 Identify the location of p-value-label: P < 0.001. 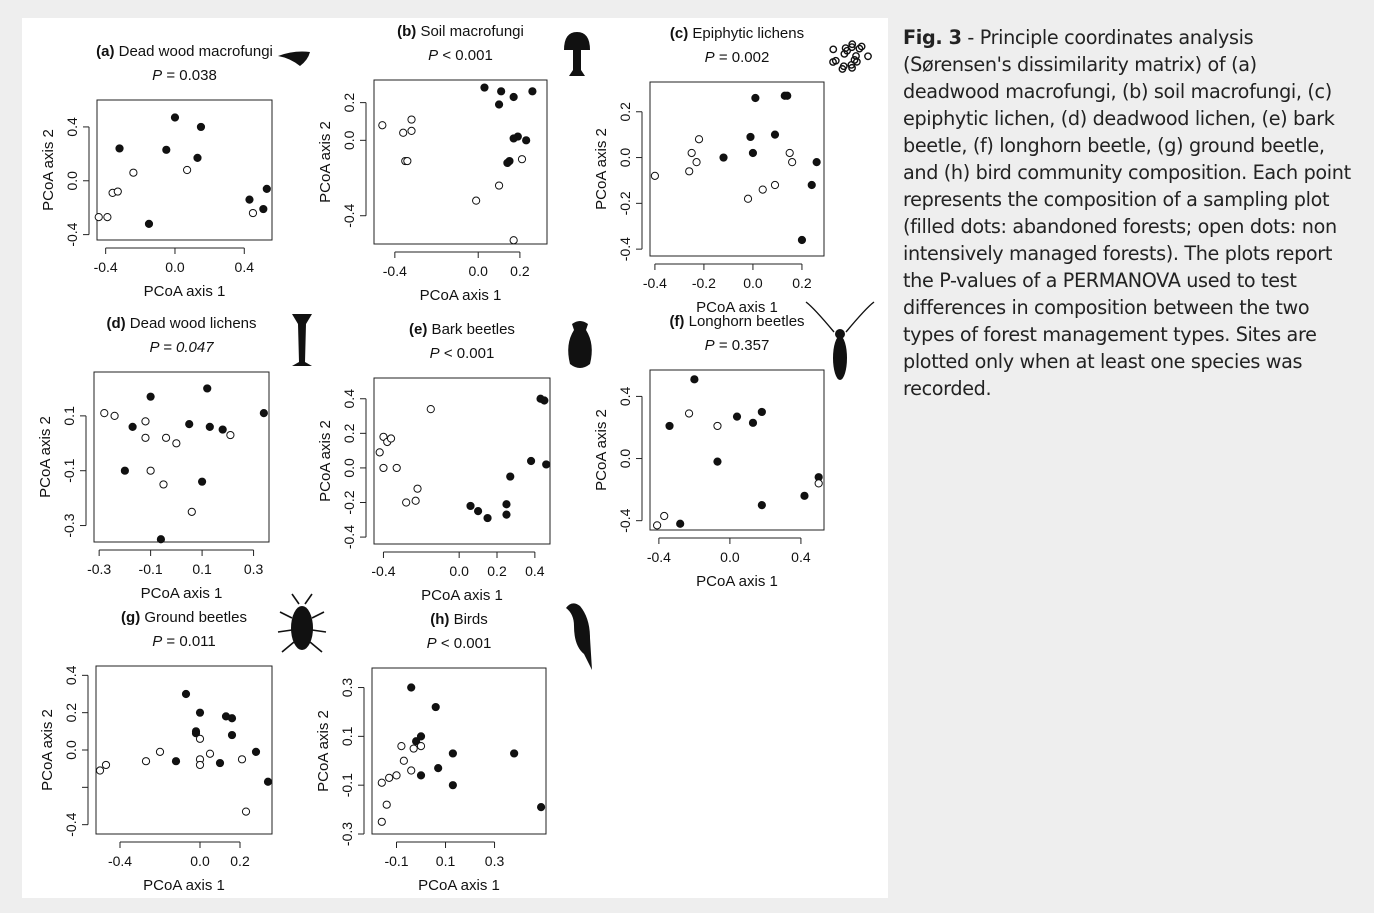
(459, 643).